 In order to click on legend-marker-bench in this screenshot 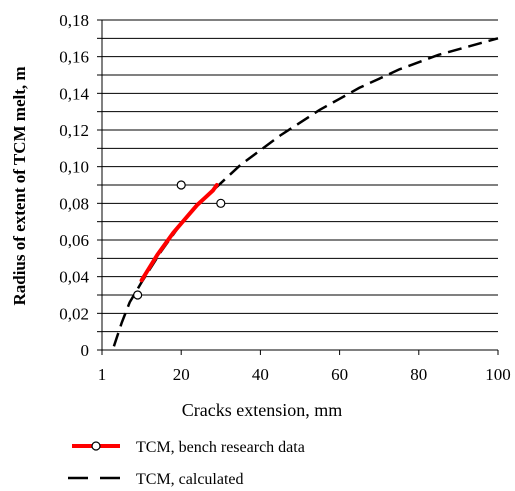, I will do `click(96, 446)`.